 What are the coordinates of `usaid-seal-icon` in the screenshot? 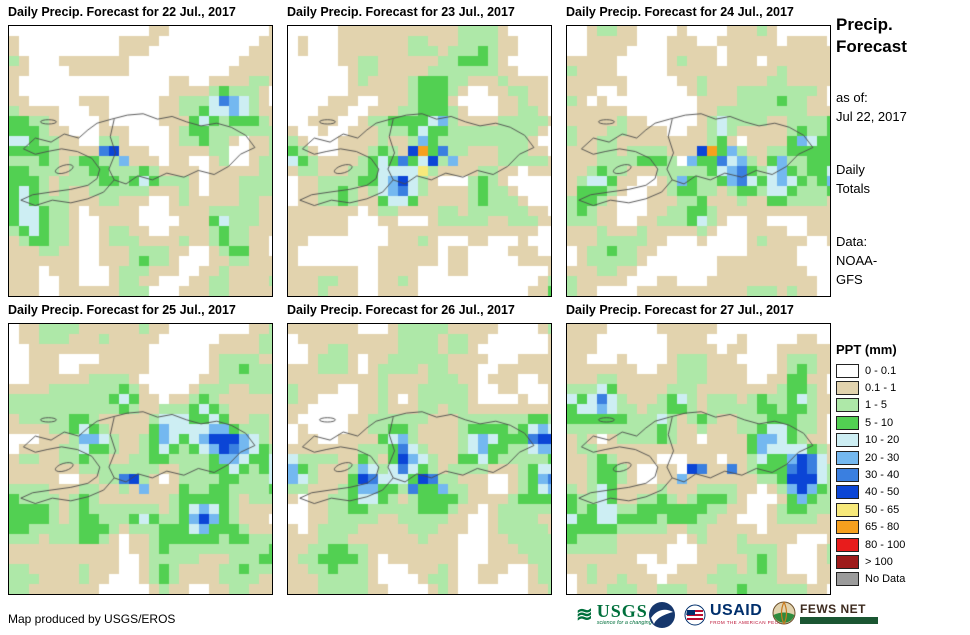 It's located at (695, 614).